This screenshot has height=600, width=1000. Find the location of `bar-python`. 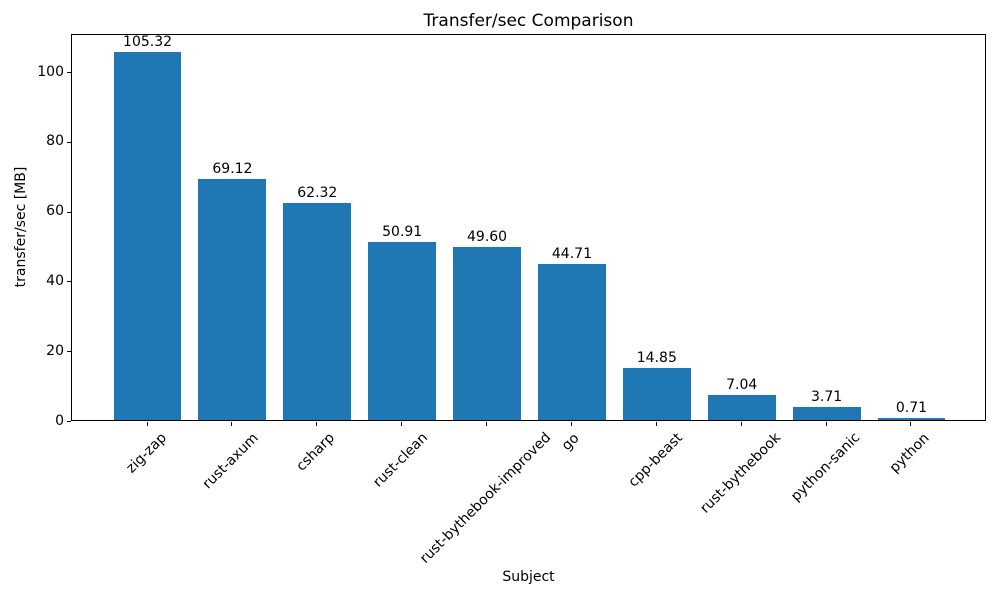

bar-python is located at coordinates (911, 418).